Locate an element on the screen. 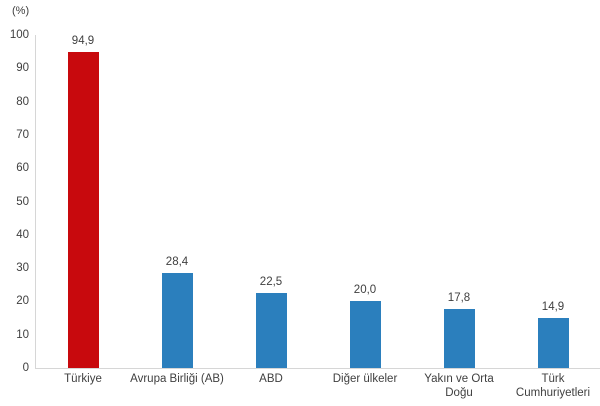  category-label: Avrupa Birliği (AB) is located at coordinates (177, 379).